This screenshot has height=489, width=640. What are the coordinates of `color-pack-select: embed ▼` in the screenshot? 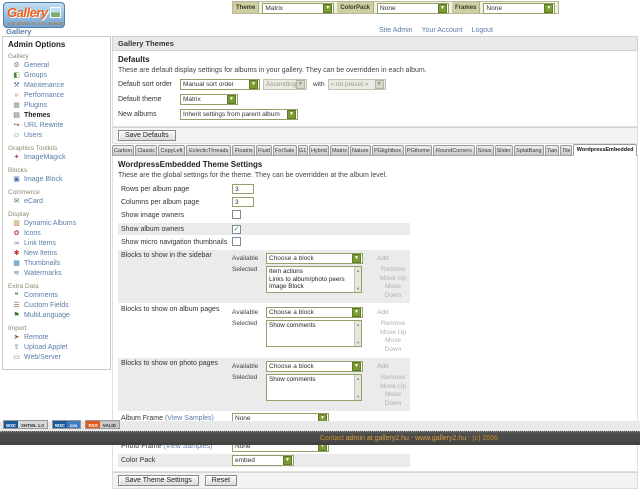 It's located at (263, 460).